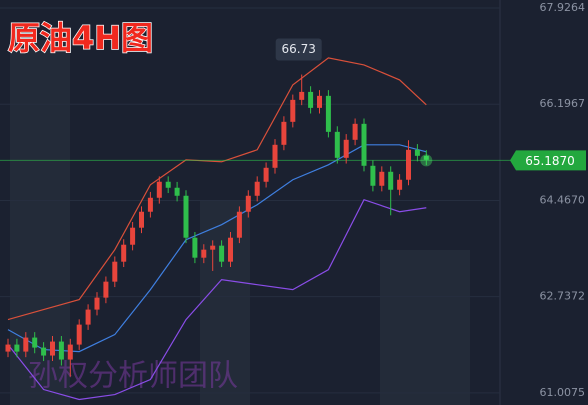 The width and height of the screenshot is (588, 405). What do you see at coordinates (563, 7) in the screenshot?
I see `y-tick-label: 67.9264` at bounding box center [563, 7].